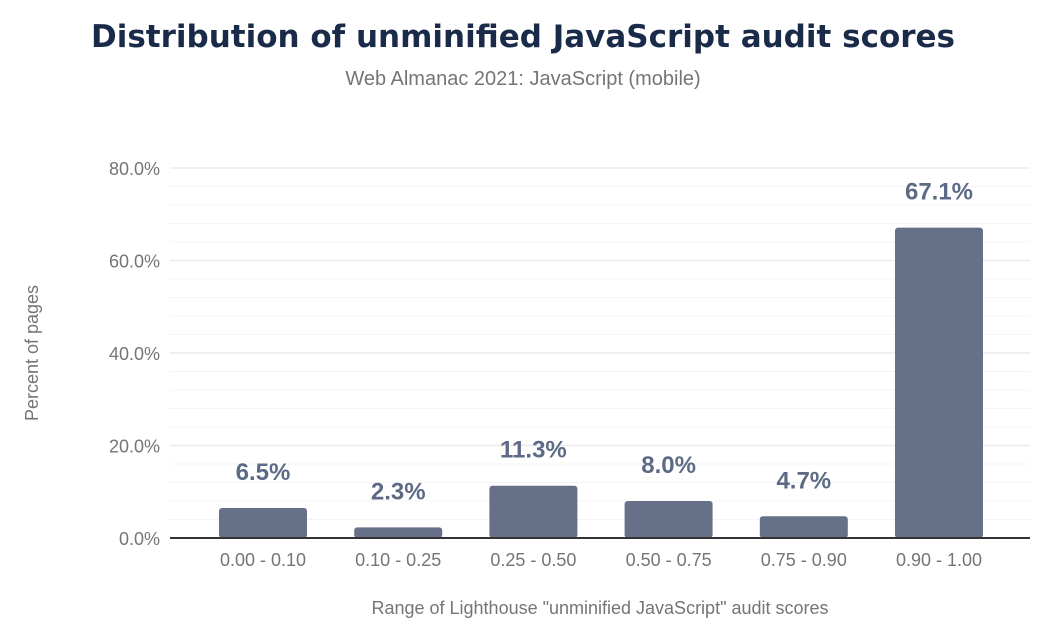  What do you see at coordinates (668, 465) in the screenshot?
I see `data-label: 8.0%` at bounding box center [668, 465].